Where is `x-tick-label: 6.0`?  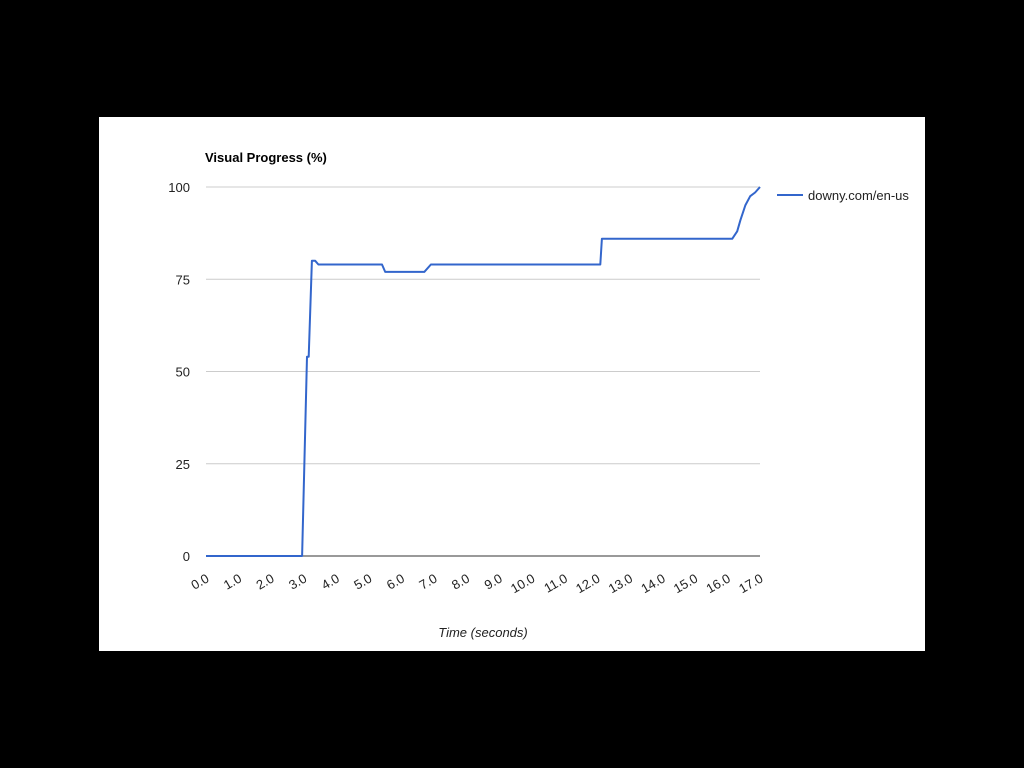 x-tick-label: 6.0 is located at coordinates (395, 582).